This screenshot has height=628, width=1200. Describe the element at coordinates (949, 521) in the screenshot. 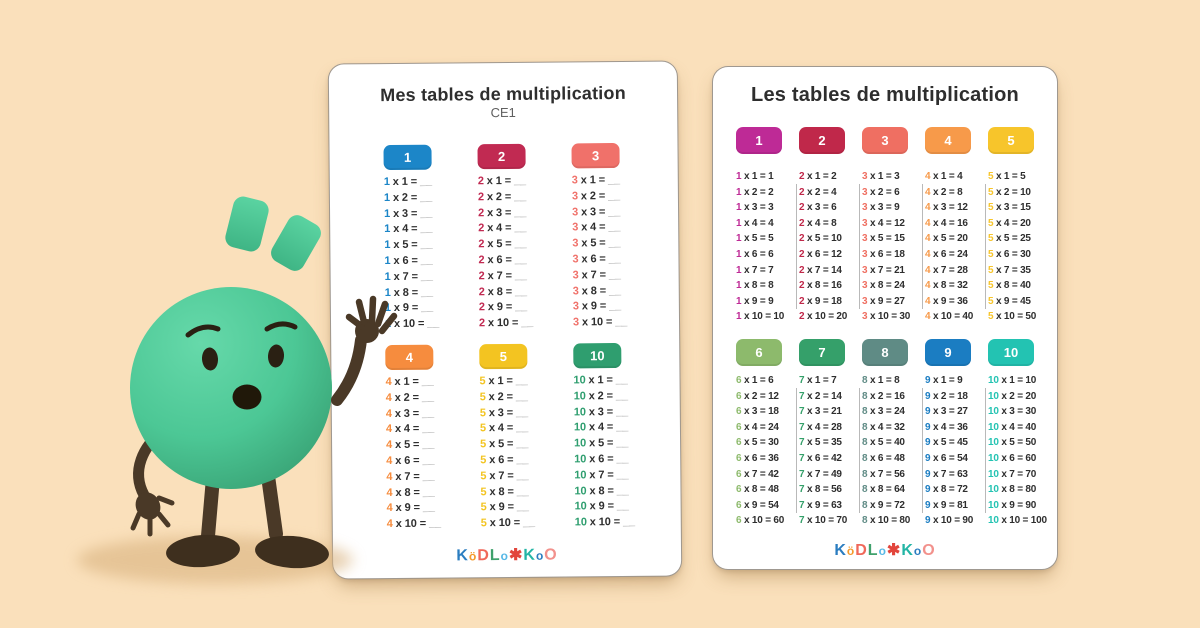

I see `multiplication-row: 9 x 10 = 90` at that location.